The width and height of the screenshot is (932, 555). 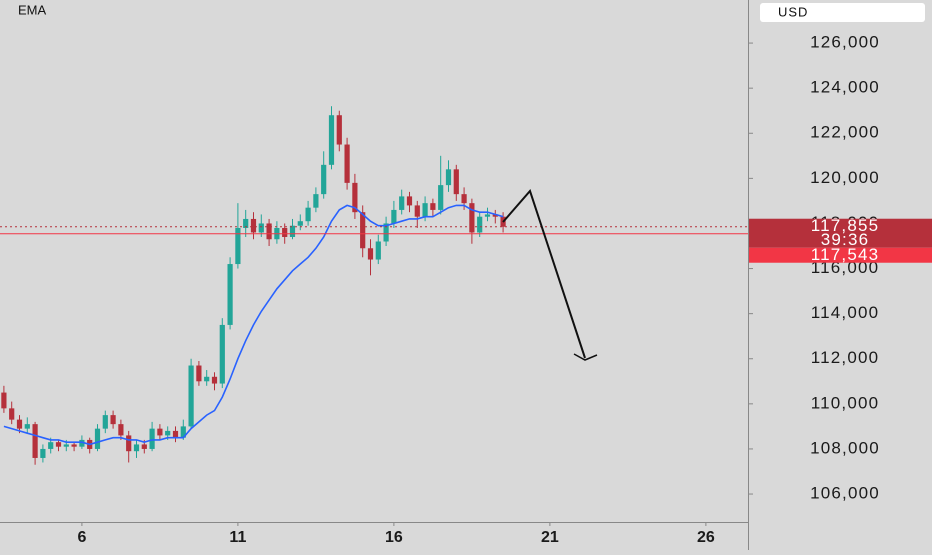 What do you see at coordinates (845, 254) in the screenshot?
I see `price-line-label: 117,543` at bounding box center [845, 254].